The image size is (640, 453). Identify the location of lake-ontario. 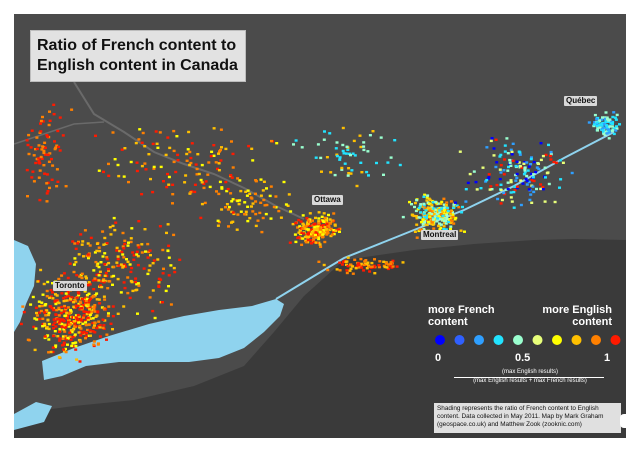
(163, 339).